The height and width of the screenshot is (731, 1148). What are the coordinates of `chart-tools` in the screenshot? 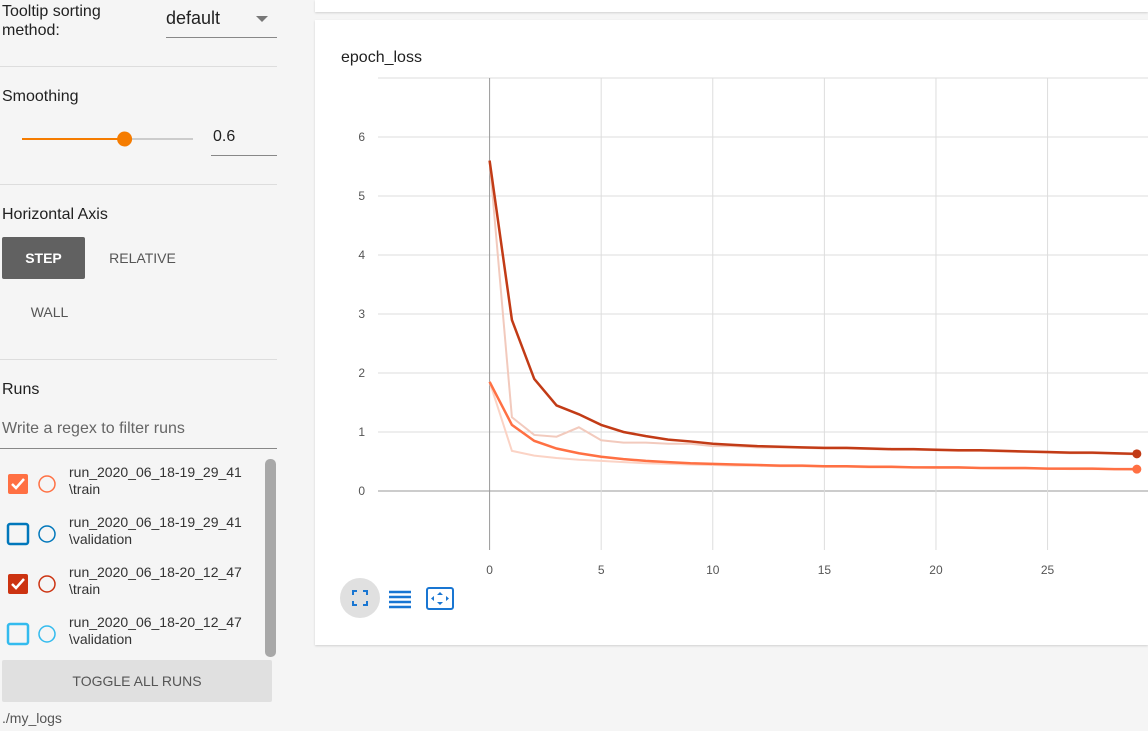 It's located at (397, 598).